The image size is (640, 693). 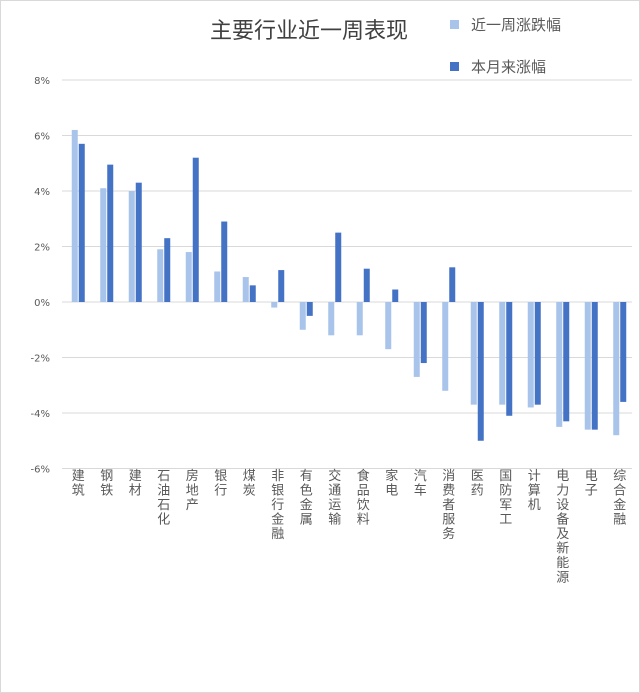 I want to click on x-category-label: 医药, so click(x=477, y=484).